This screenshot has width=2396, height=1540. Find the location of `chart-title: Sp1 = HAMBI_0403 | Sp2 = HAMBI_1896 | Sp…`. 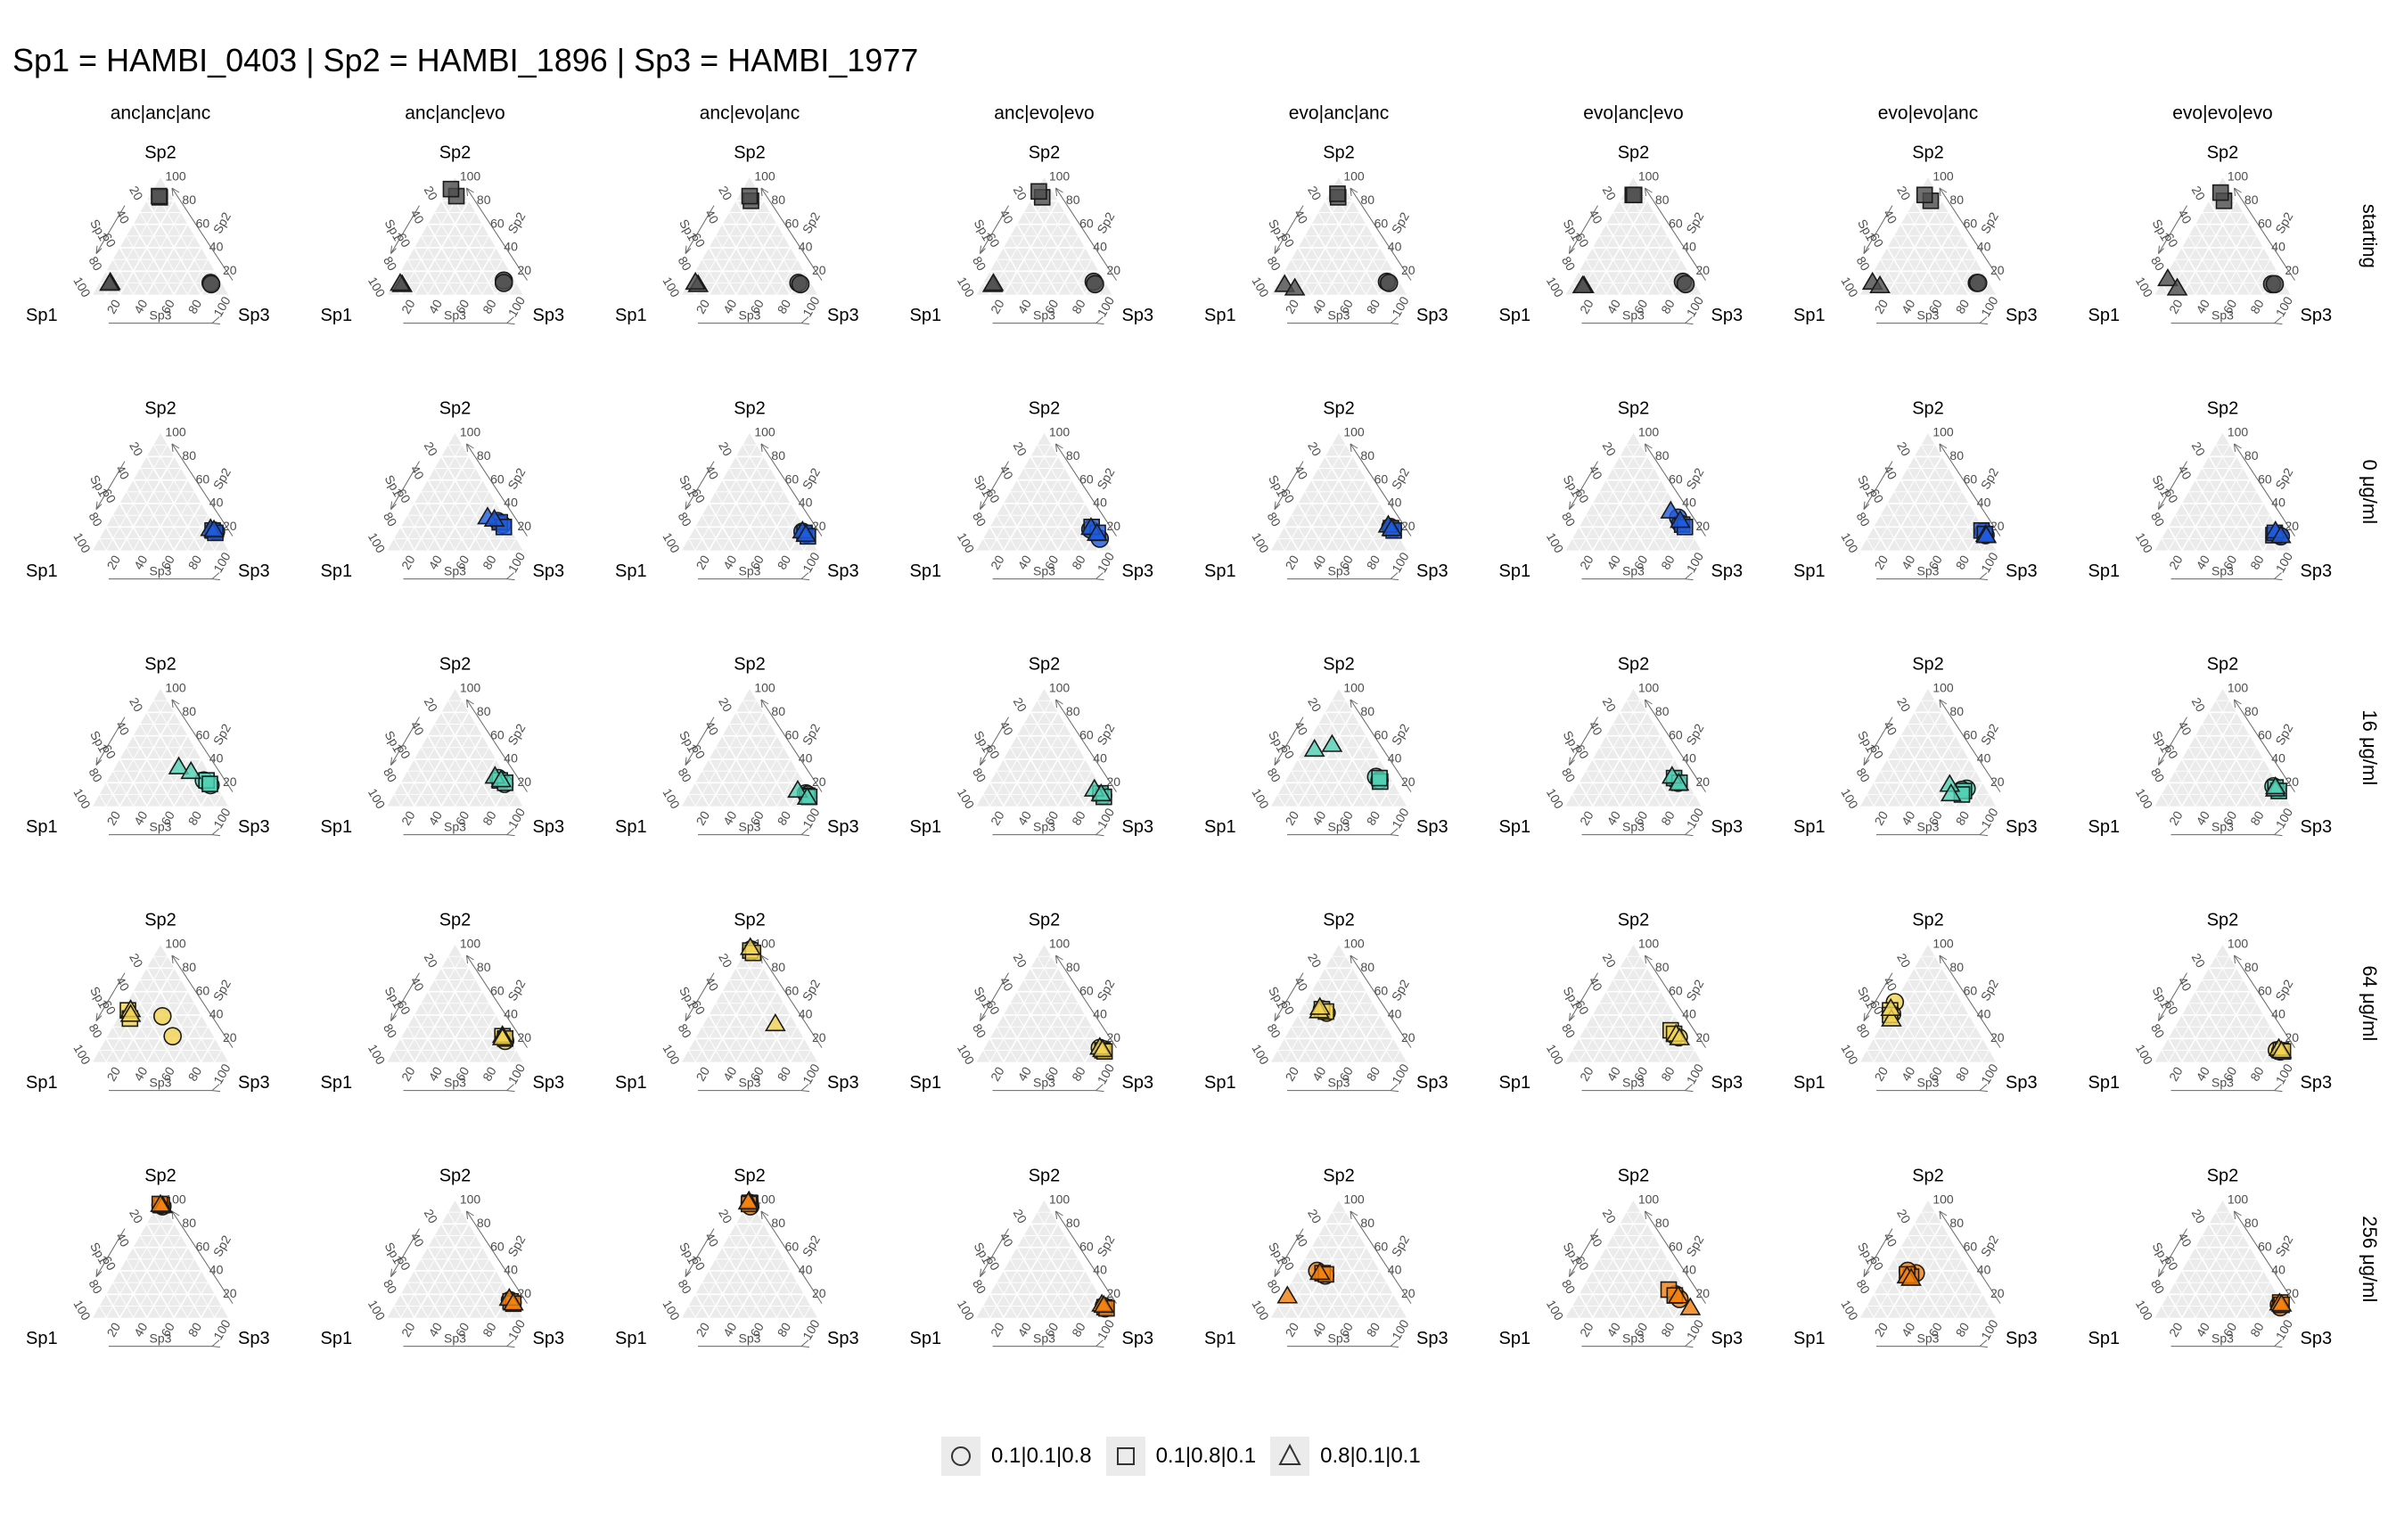

chart-title: Sp1 = HAMBI_0403 | Sp2 = HAMBI_1896 | Sp… is located at coordinates (465, 60).